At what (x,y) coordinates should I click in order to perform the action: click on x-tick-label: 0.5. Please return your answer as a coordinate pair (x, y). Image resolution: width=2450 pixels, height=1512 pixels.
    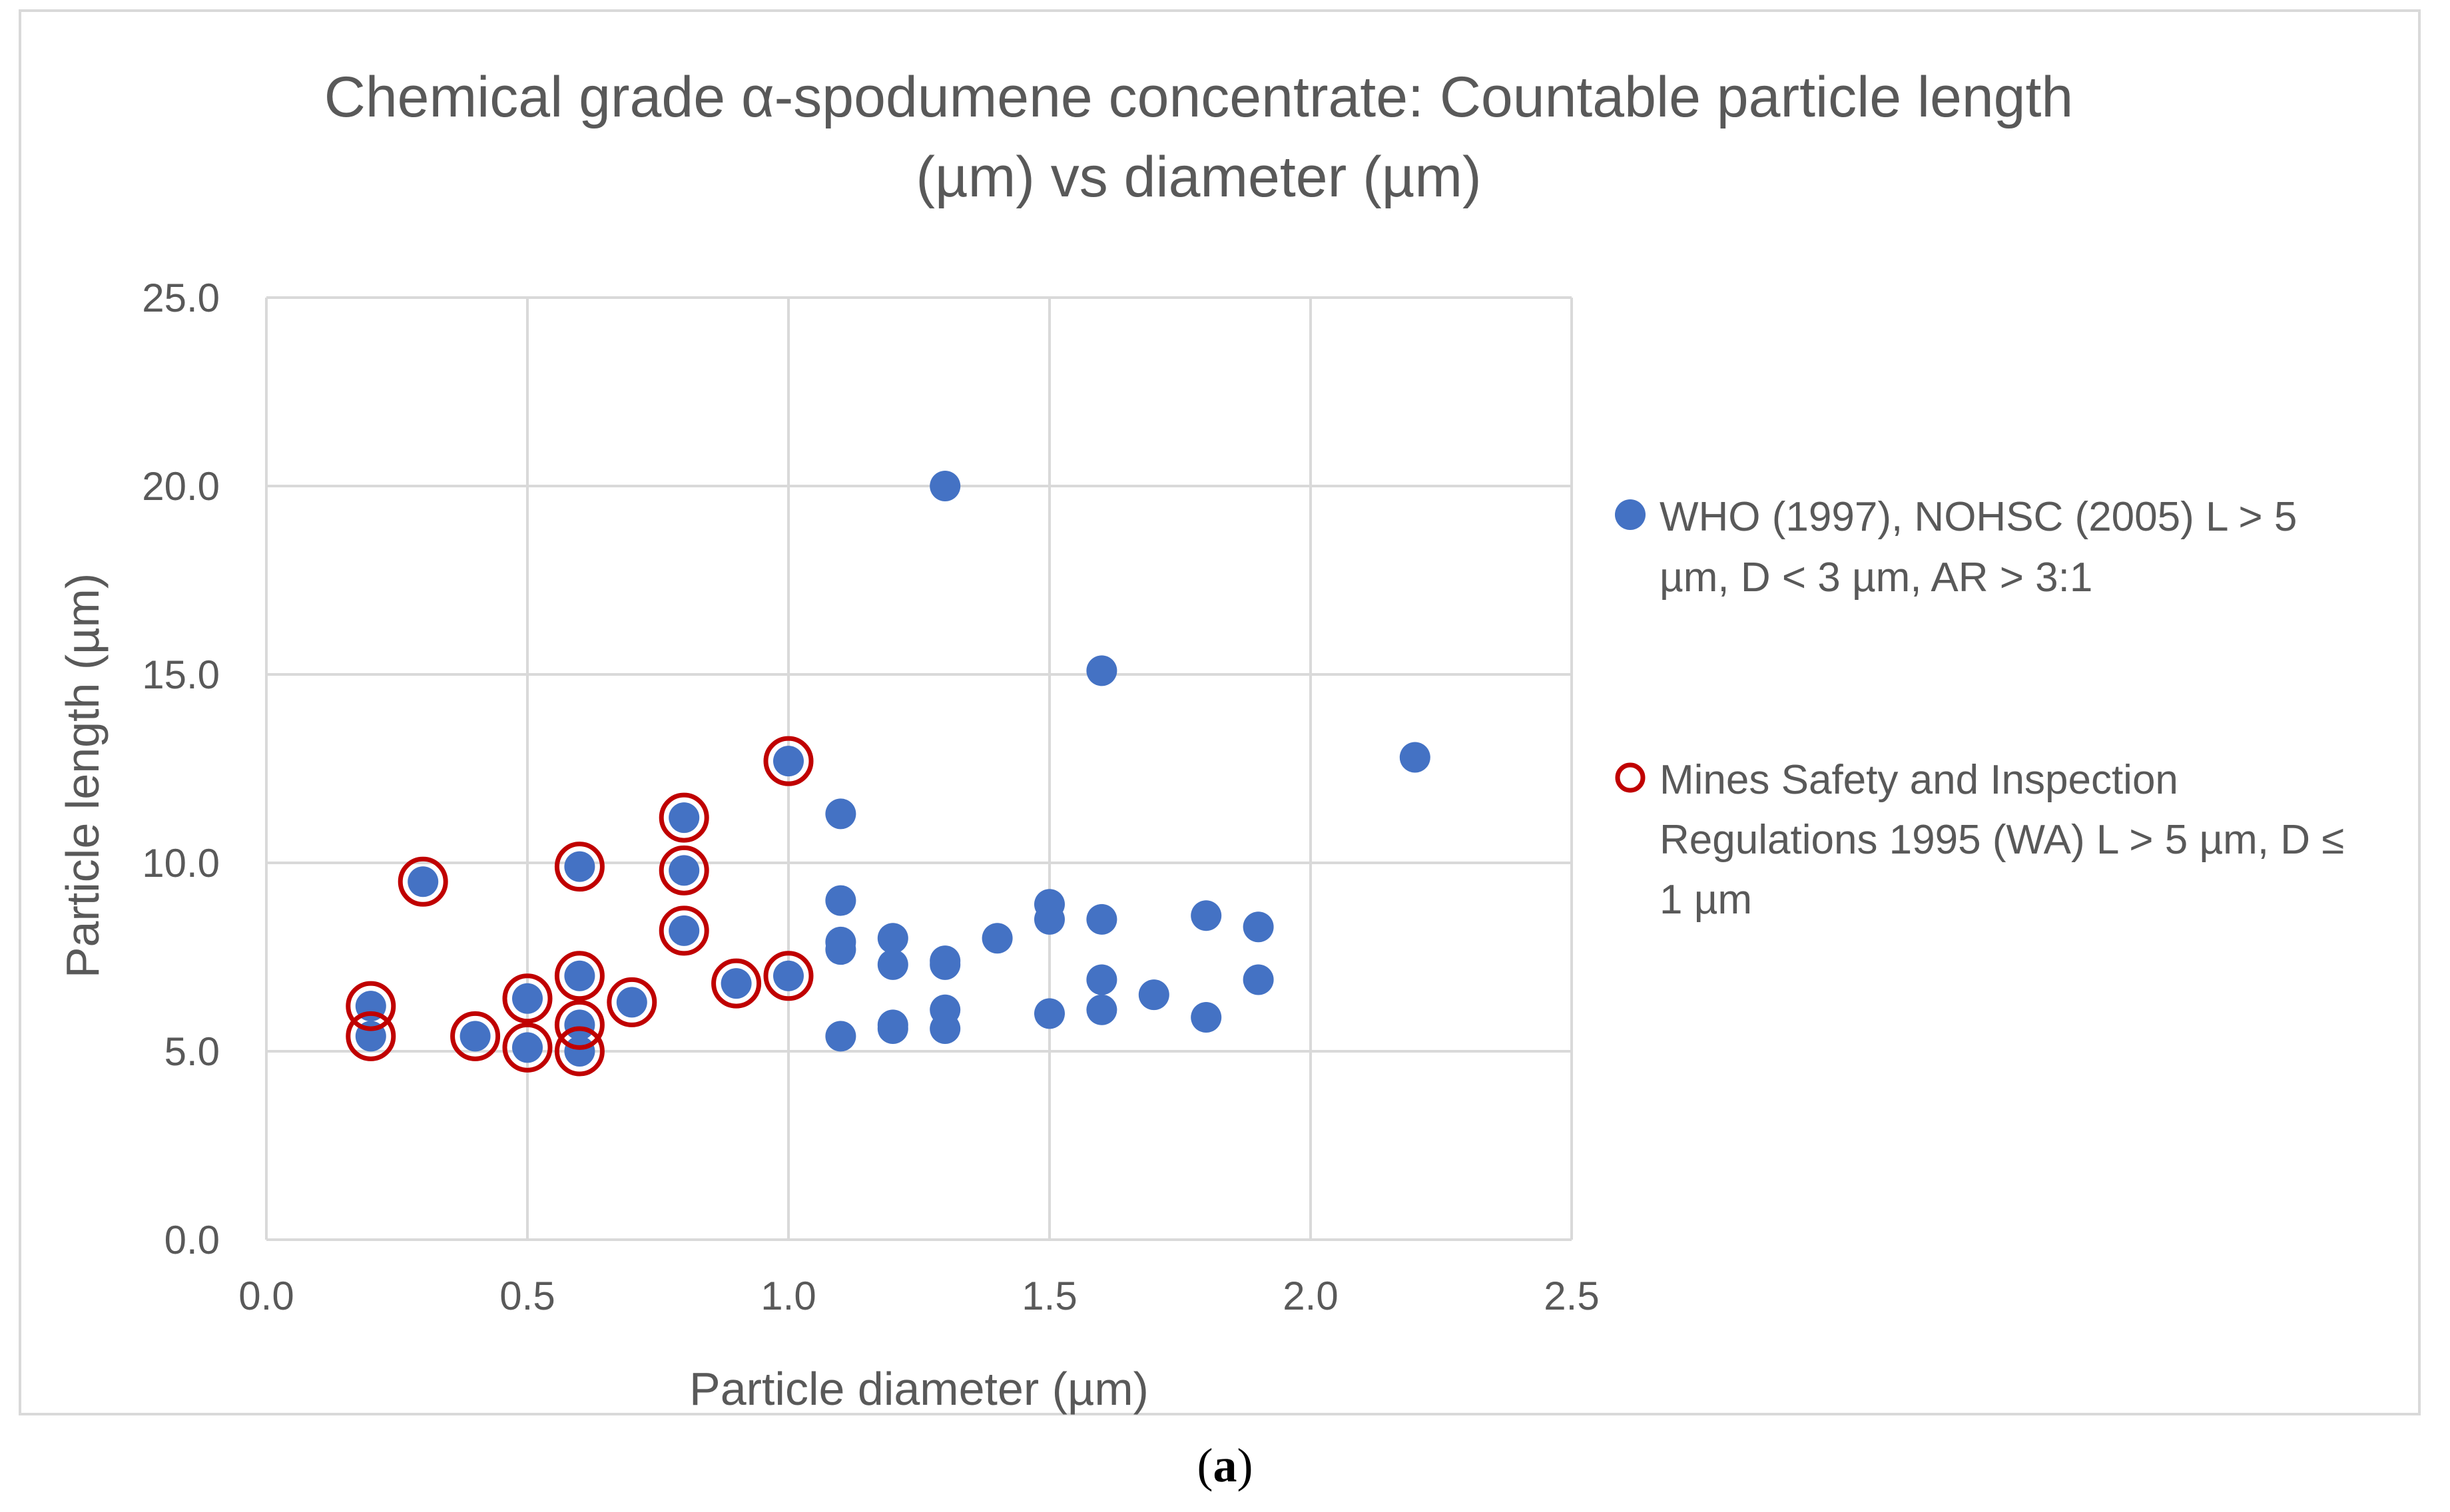
    Looking at the image, I should click on (527, 1296).